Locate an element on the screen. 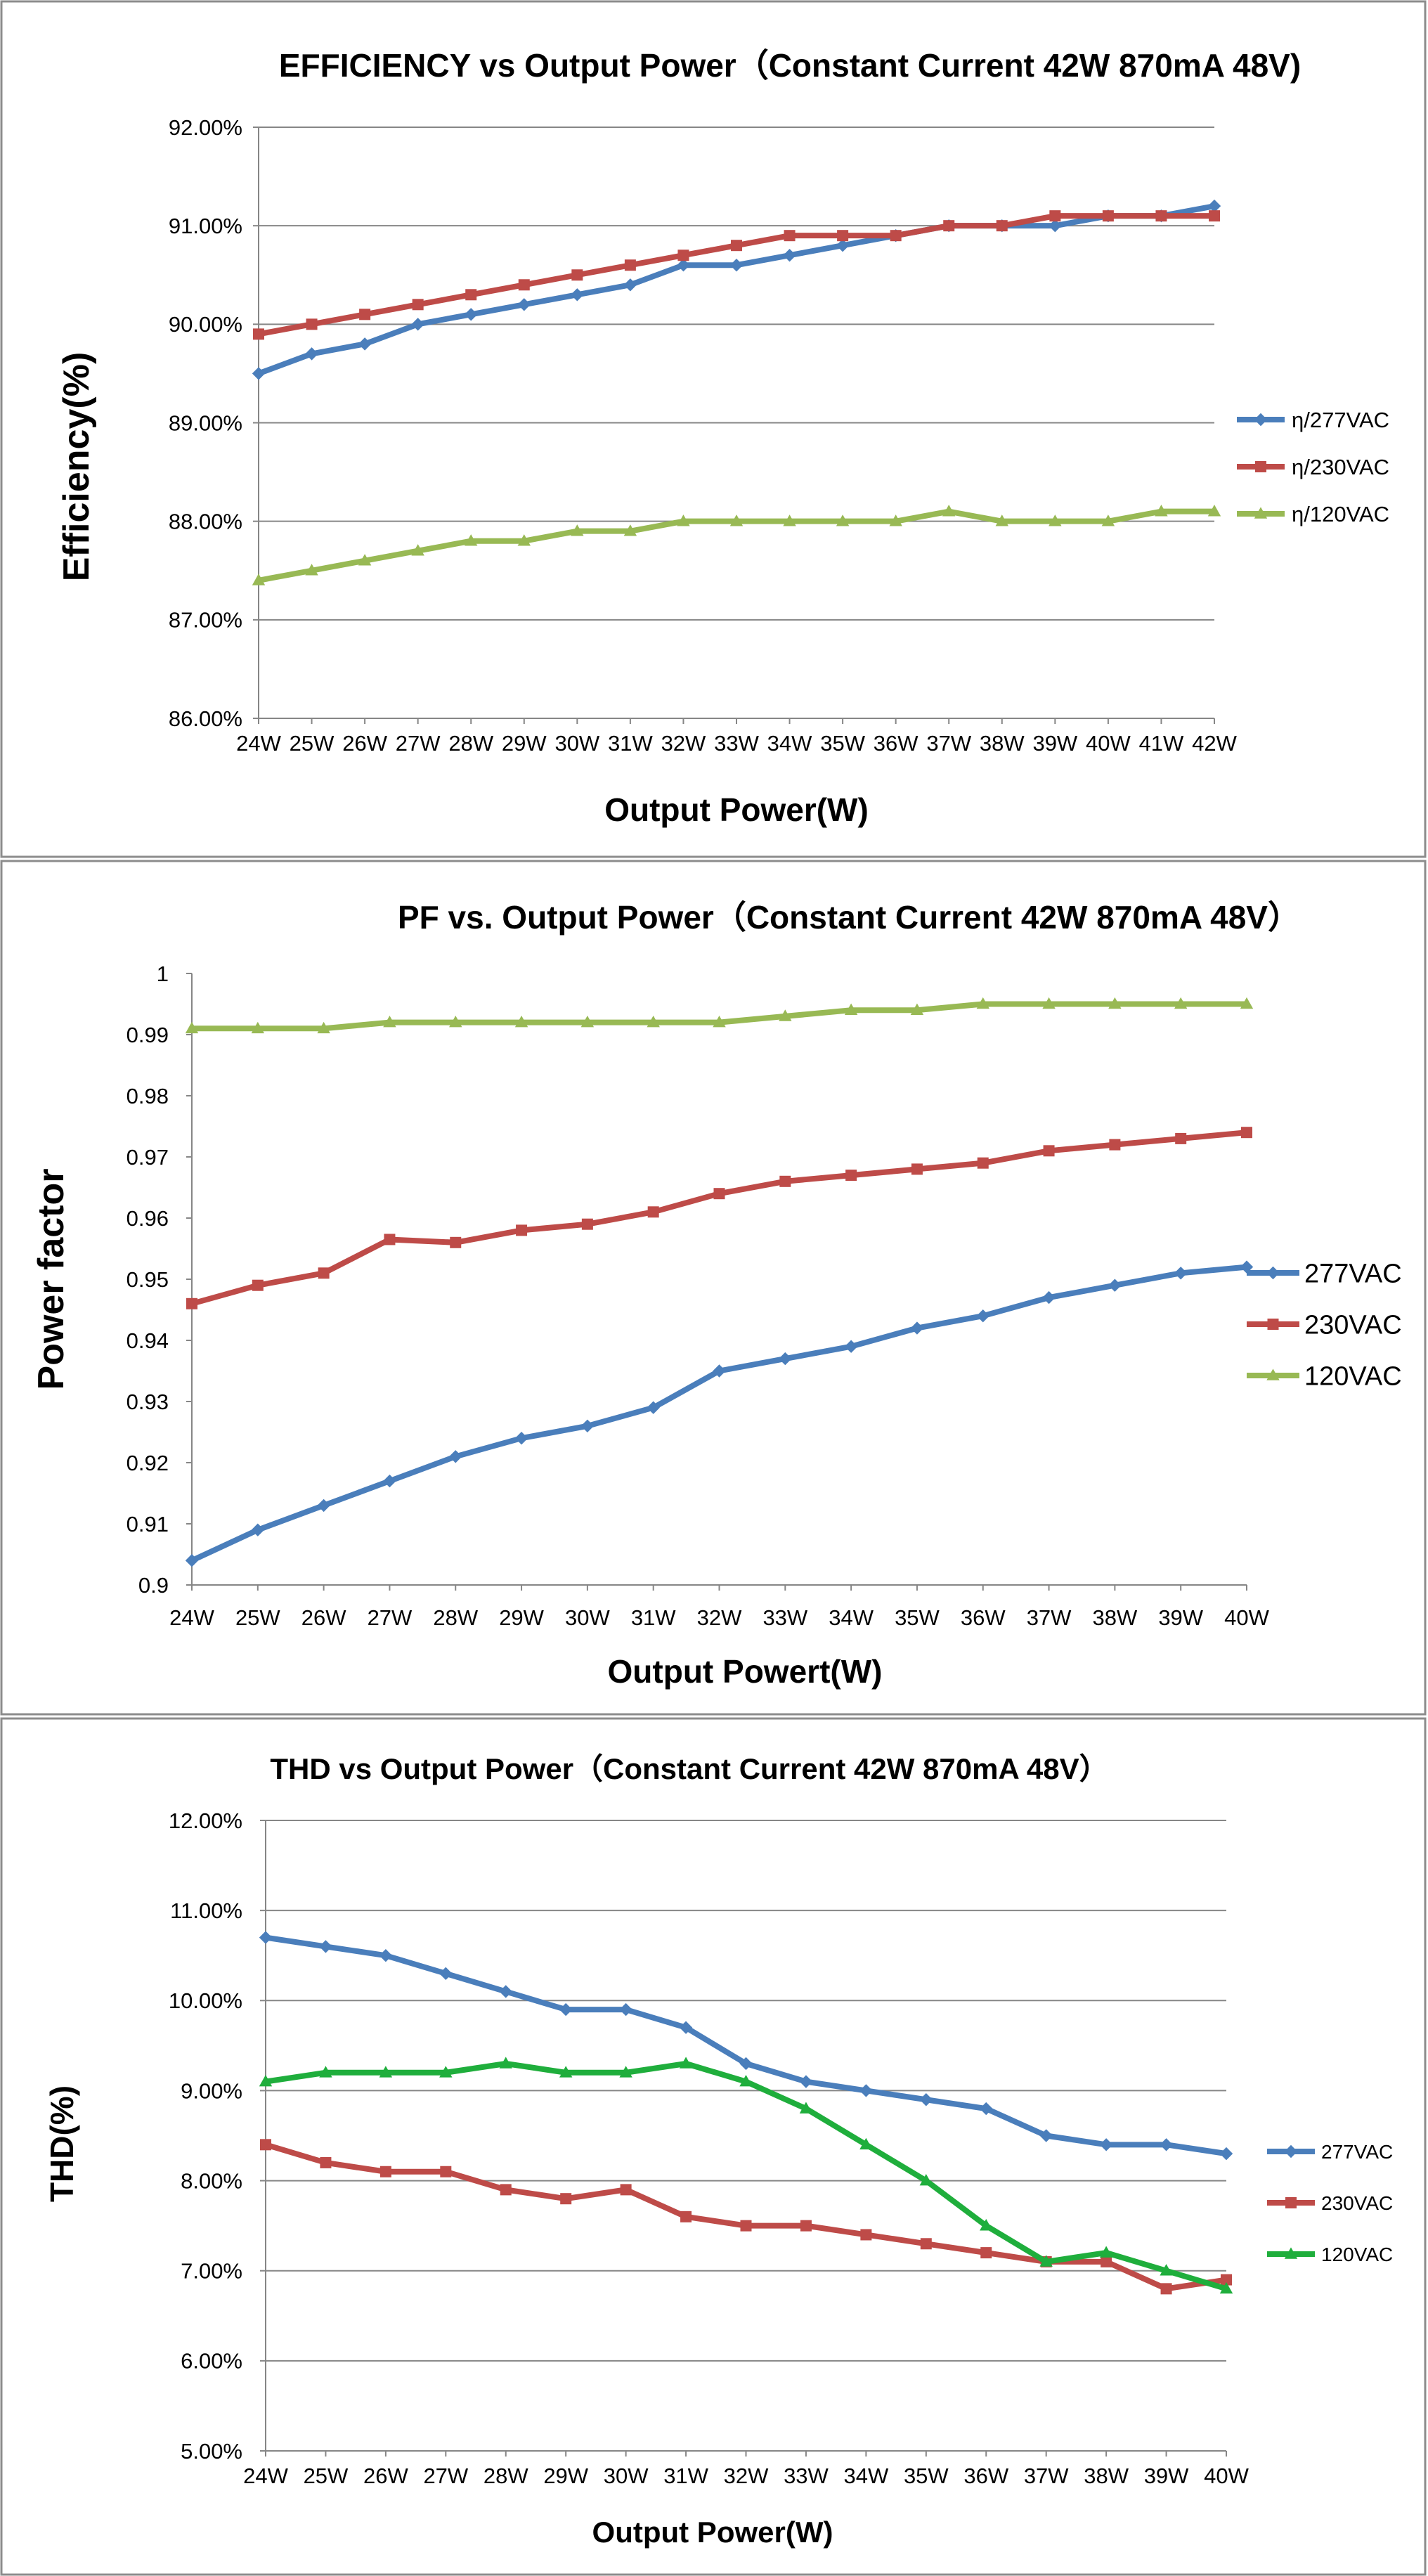 The height and width of the screenshot is (2576, 1428). y-tick-label: 1 is located at coordinates (163, 974).